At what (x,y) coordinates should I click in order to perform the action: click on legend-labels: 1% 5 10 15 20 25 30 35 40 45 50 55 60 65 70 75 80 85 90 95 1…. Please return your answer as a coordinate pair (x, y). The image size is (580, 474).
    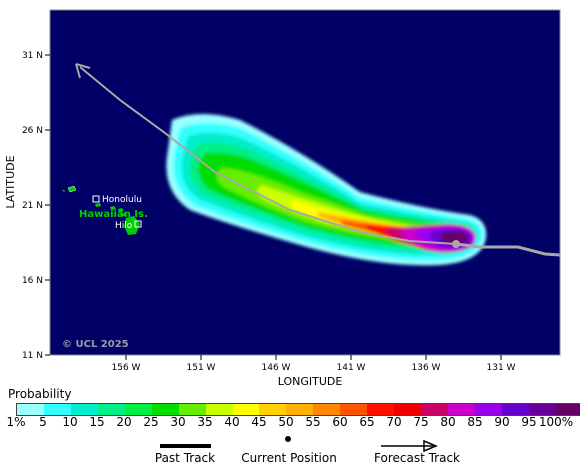
    Looking at the image, I should click on (290, 423).